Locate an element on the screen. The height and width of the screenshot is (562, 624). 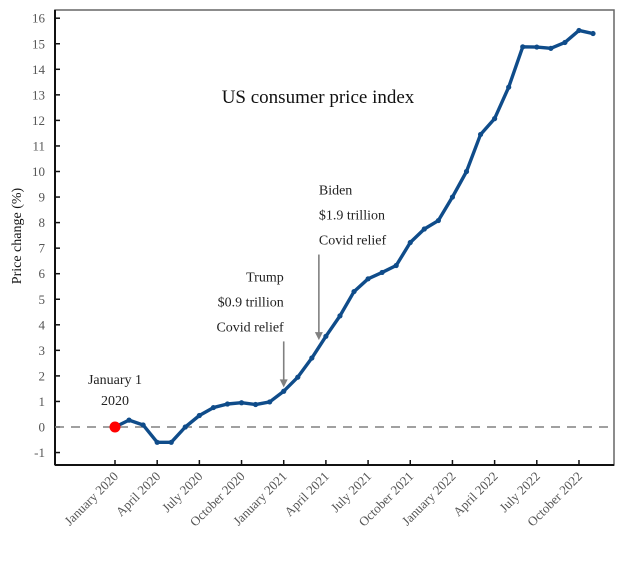
y-axis-title: Price change (%) is located at coordinates (17, 235).